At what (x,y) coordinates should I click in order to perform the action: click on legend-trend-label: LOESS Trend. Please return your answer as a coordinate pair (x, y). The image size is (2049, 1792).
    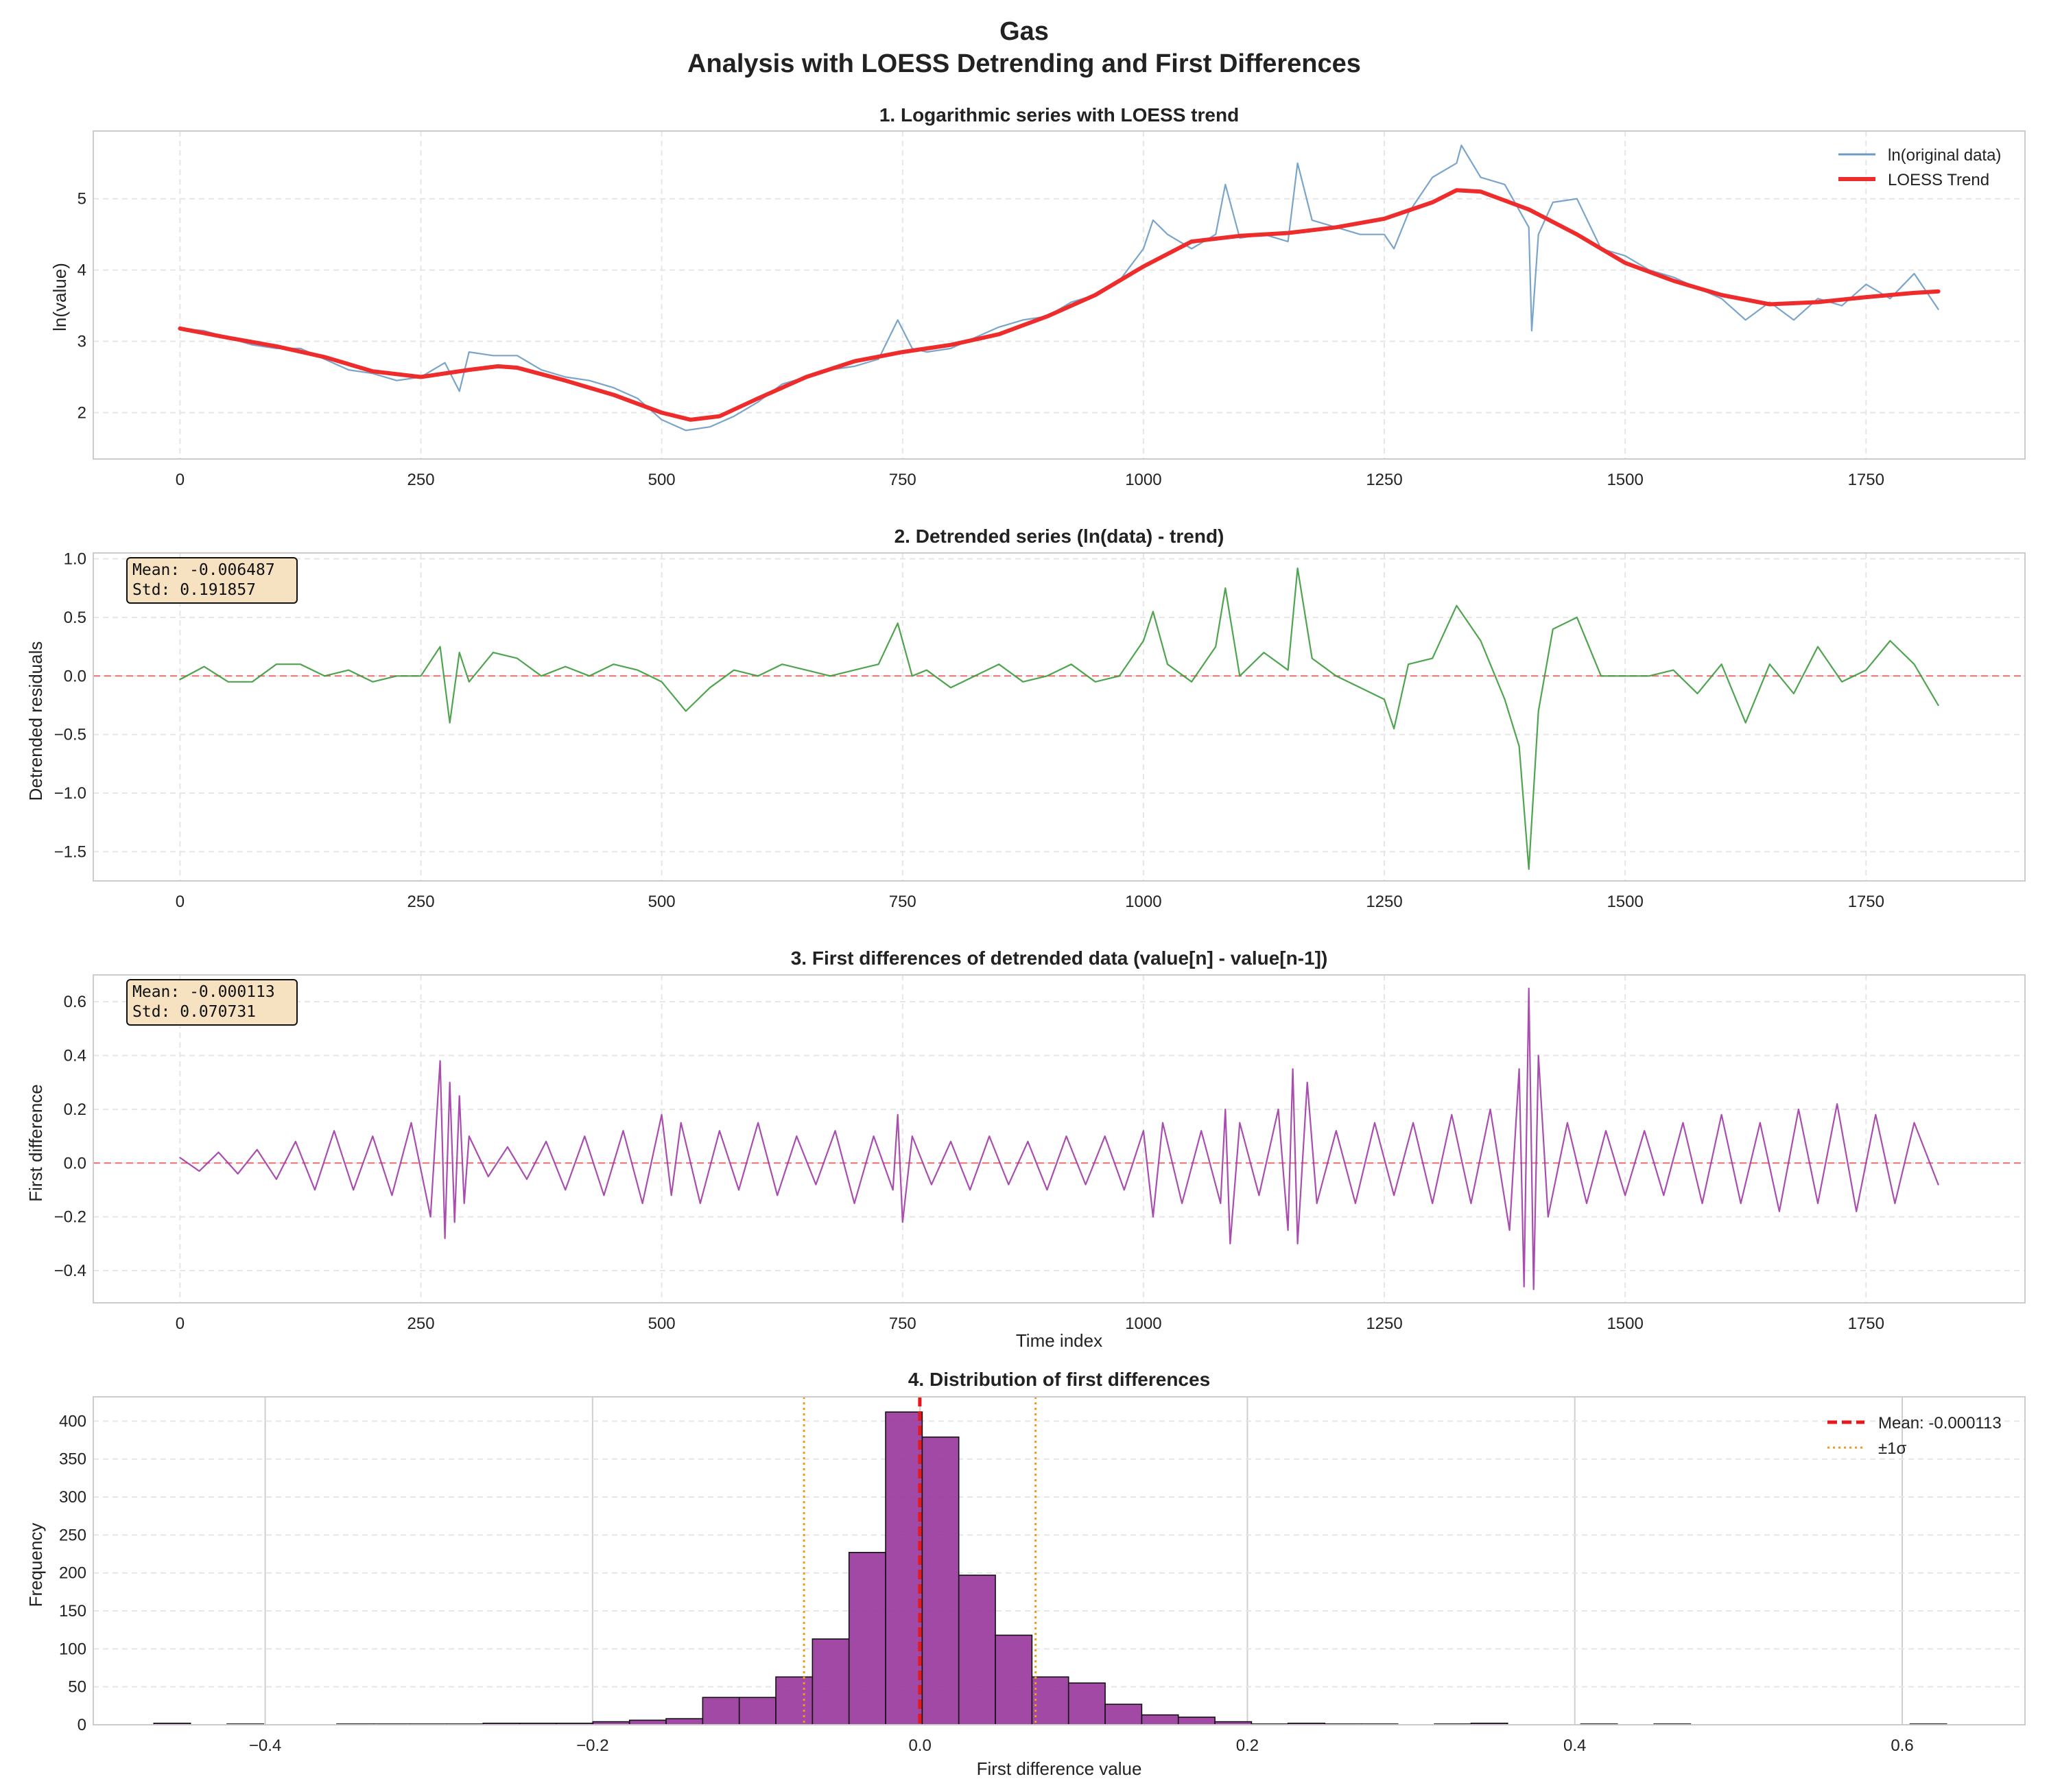
    Looking at the image, I should click on (1938, 180).